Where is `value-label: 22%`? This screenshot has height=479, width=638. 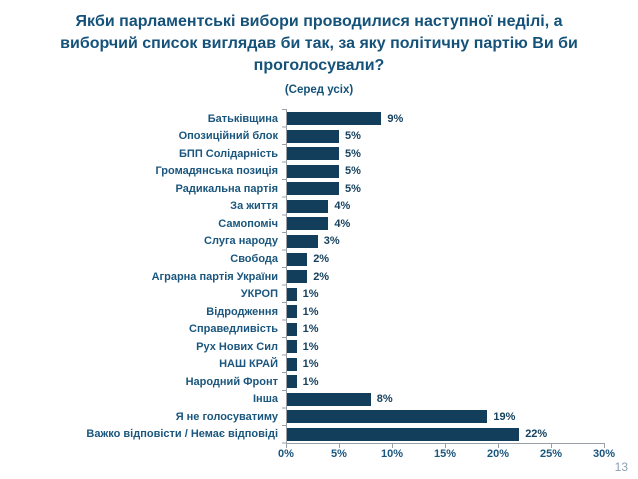
value-label: 22% is located at coordinates (536, 434).